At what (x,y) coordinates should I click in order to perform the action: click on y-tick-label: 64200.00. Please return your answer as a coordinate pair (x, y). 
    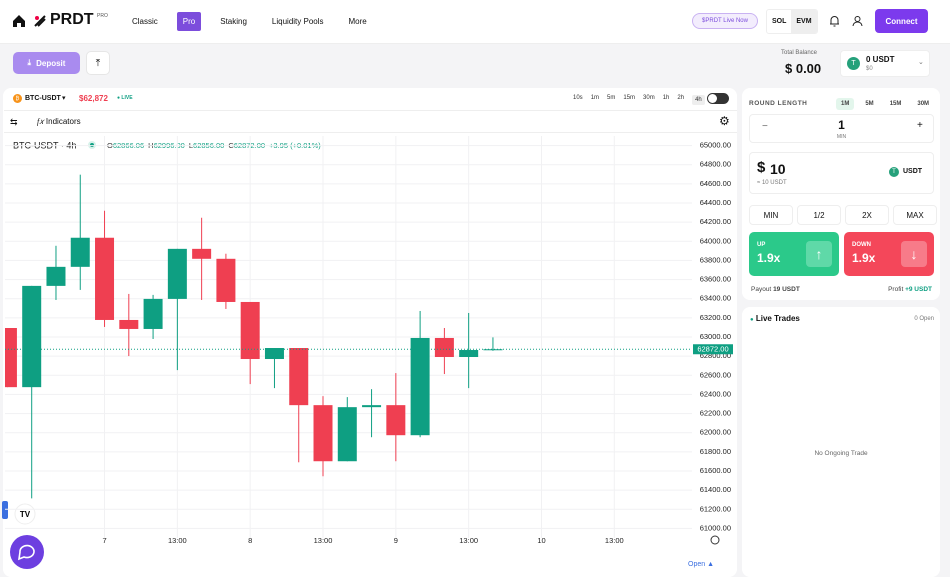
    Looking at the image, I should click on (715, 221).